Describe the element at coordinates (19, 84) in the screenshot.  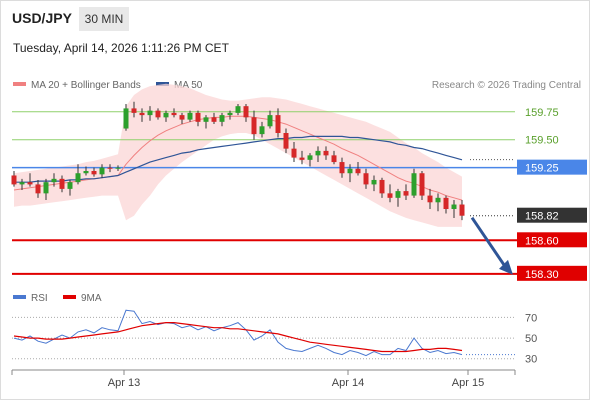
I see `legend-ma20-swatch` at that location.